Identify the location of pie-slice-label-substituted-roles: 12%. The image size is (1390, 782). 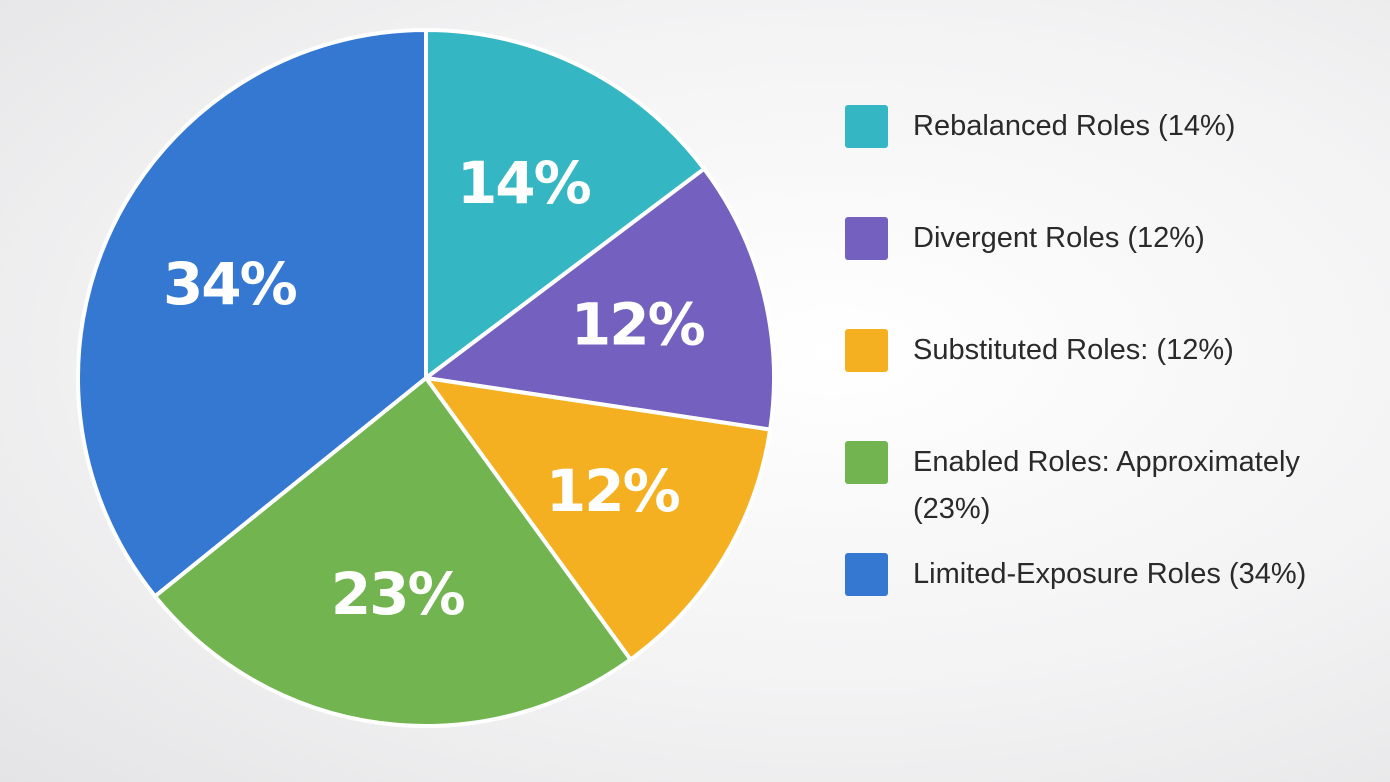
(613, 491).